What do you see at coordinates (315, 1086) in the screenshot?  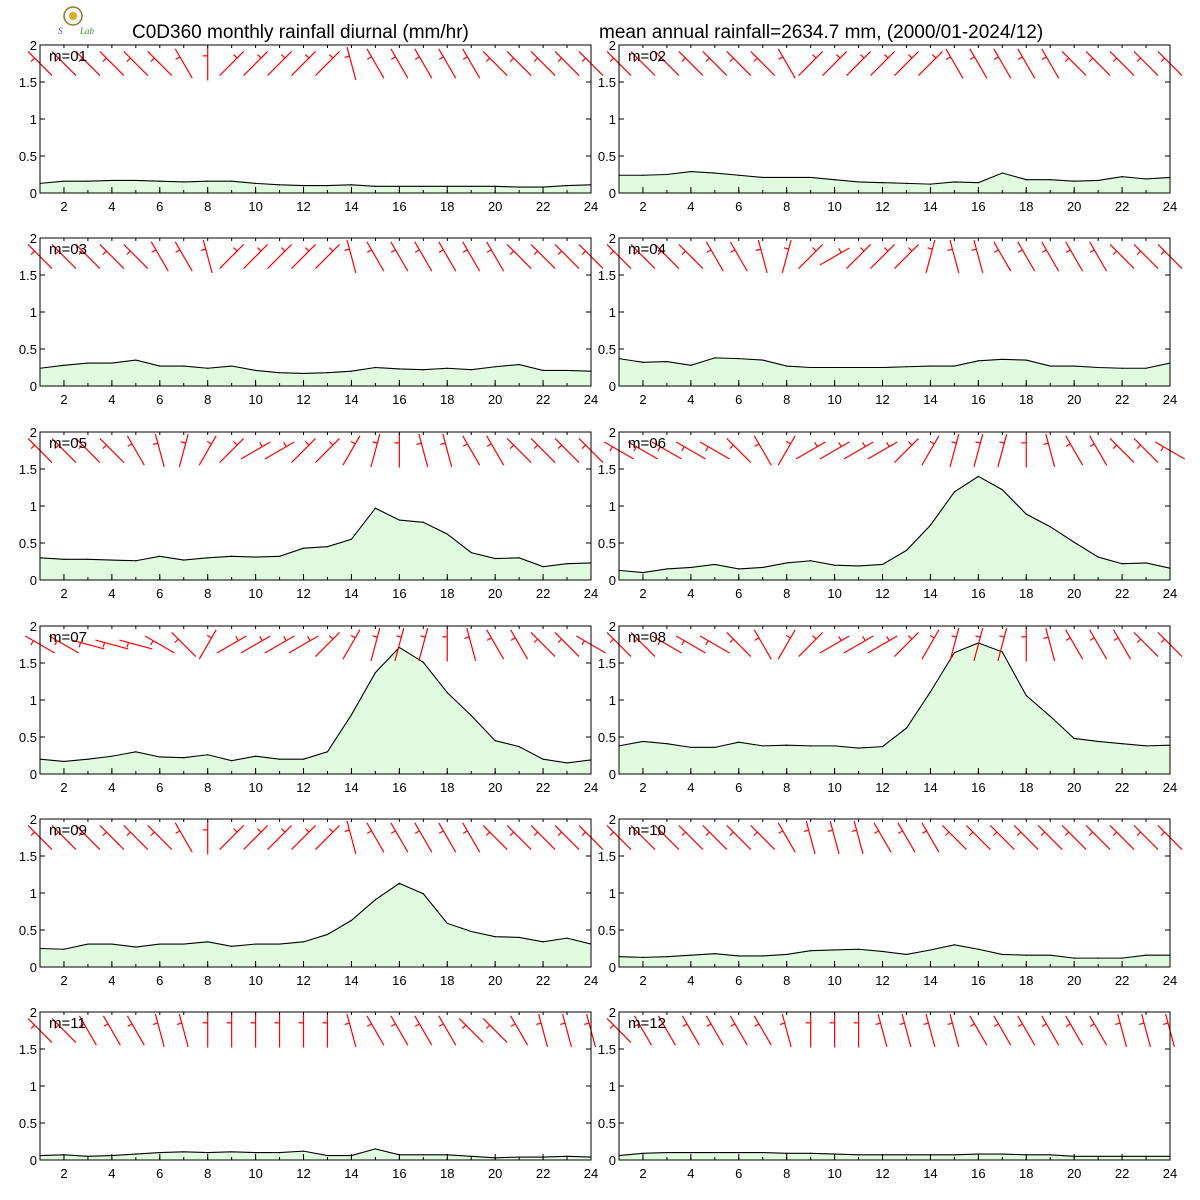 I see `panel-frame` at bounding box center [315, 1086].